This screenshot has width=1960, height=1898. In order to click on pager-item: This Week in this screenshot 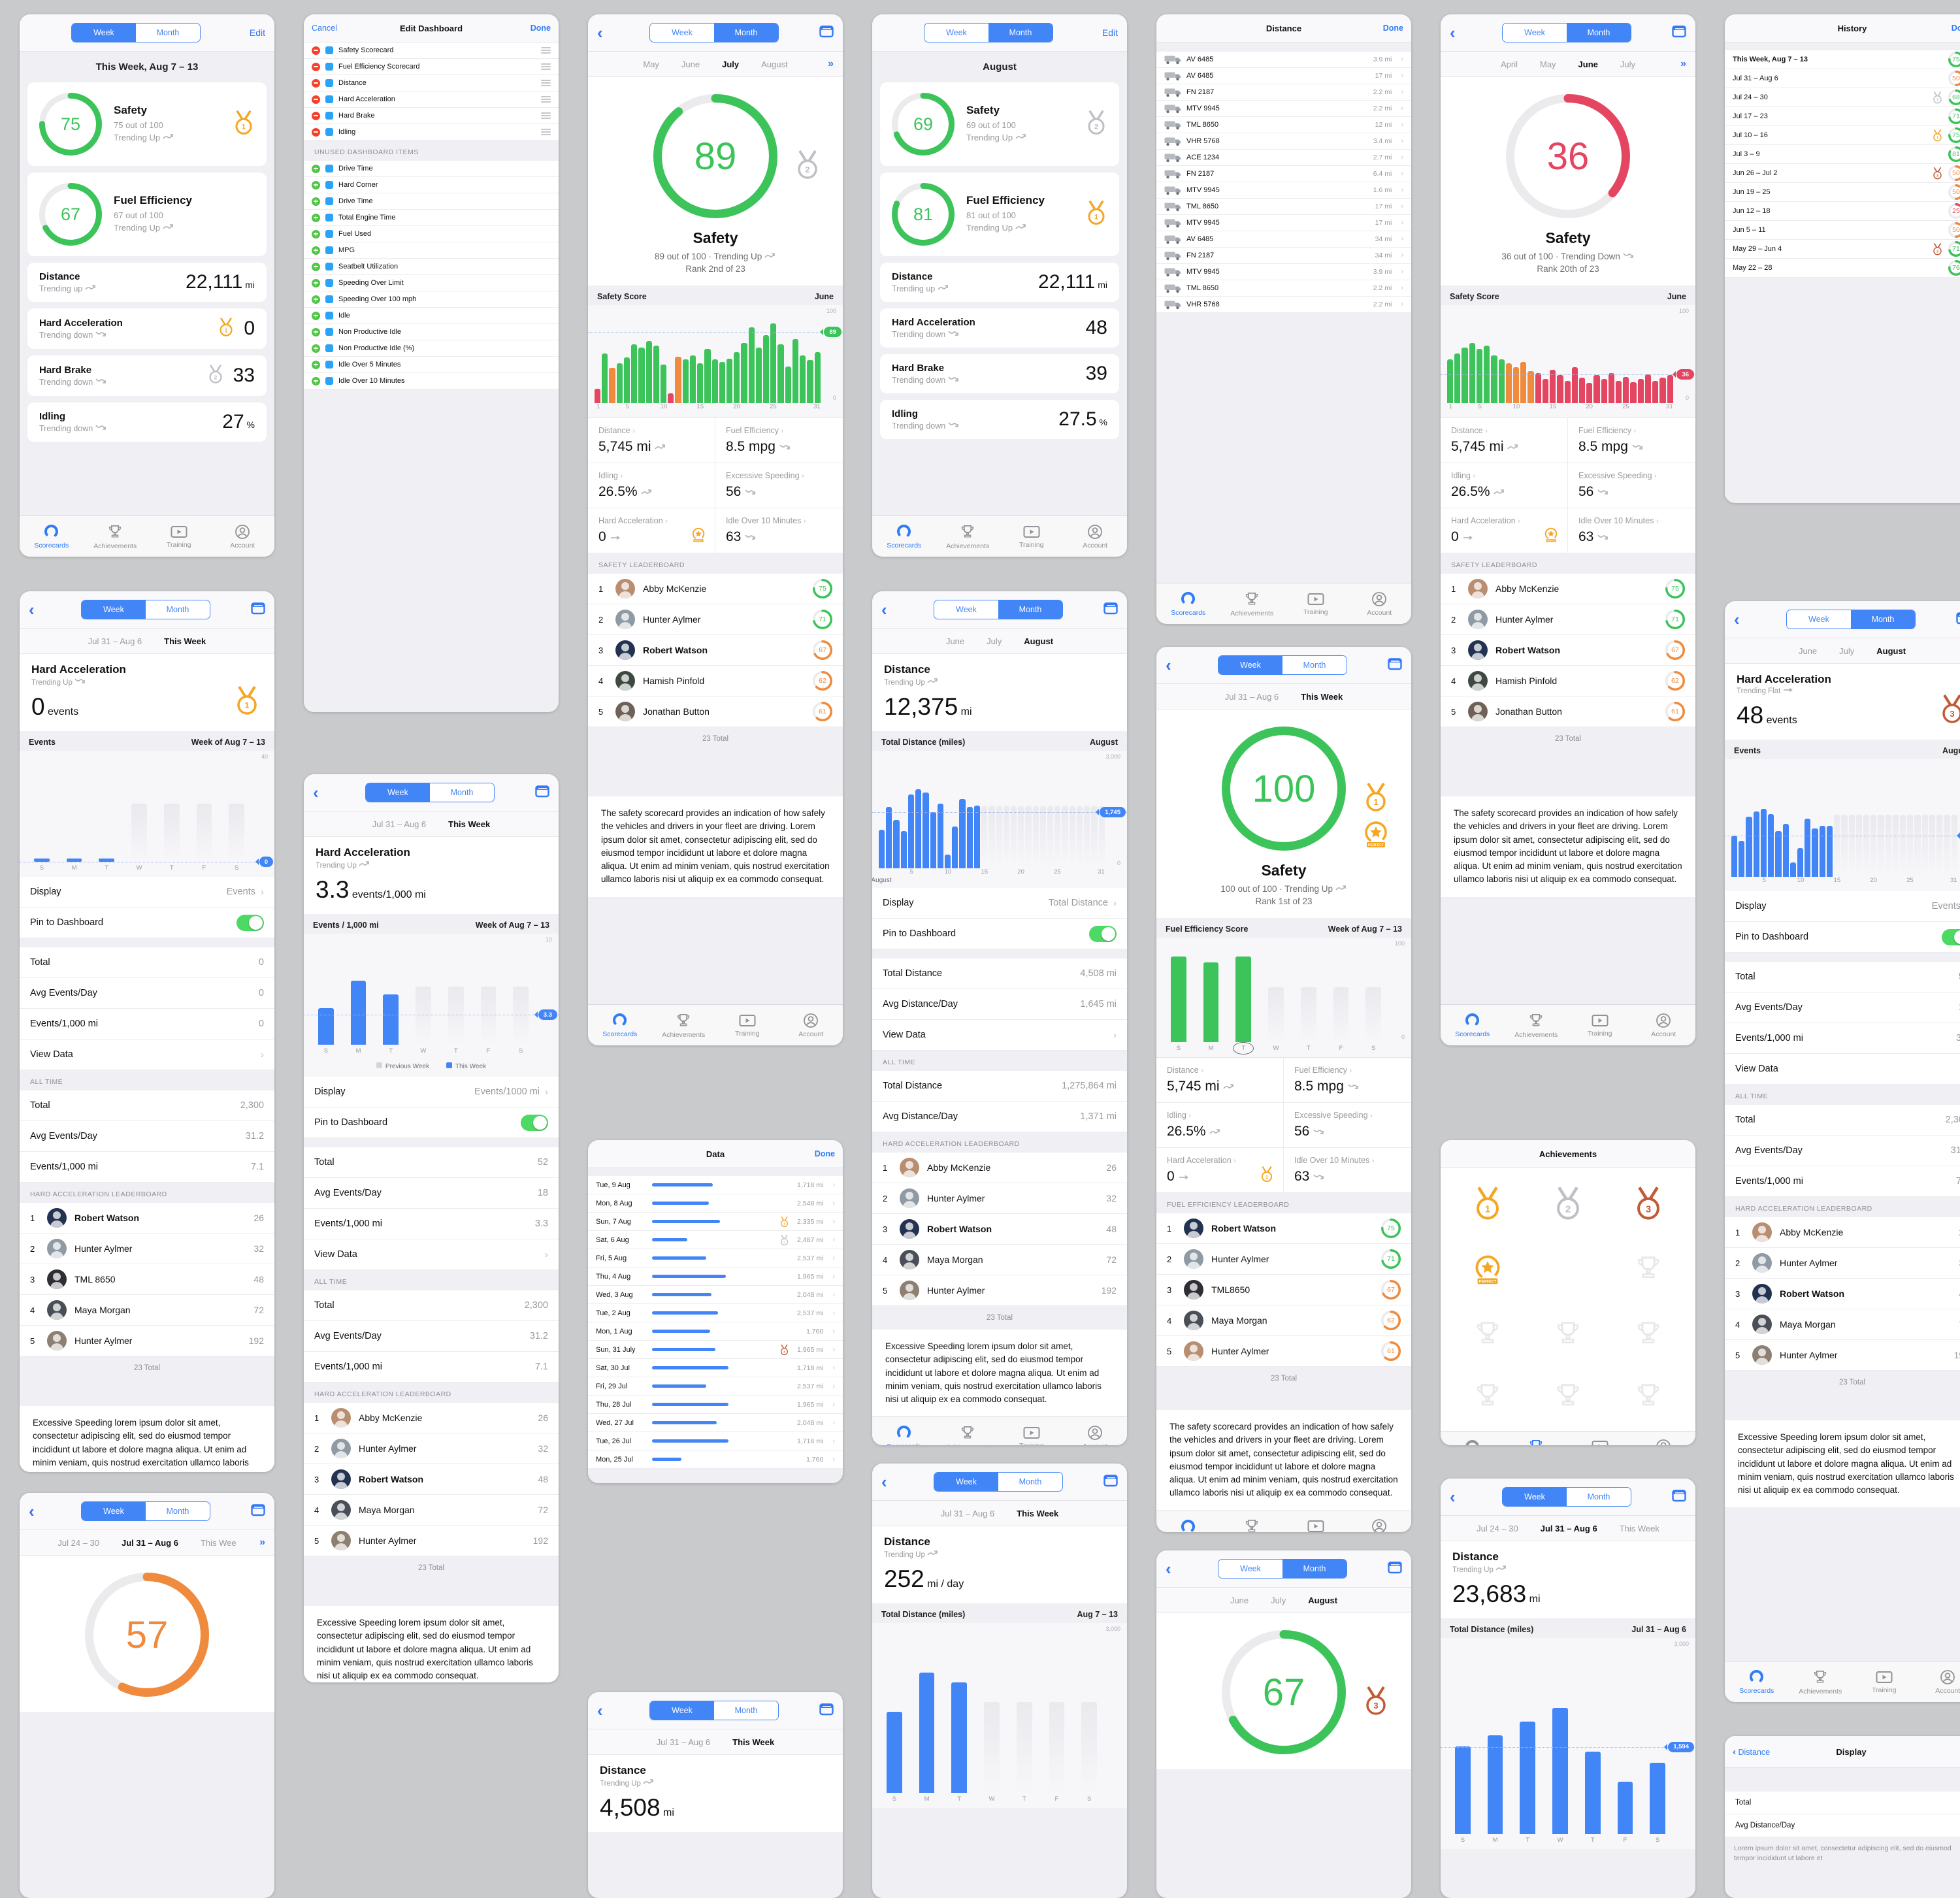, I will do `click(1639, 1529)`.